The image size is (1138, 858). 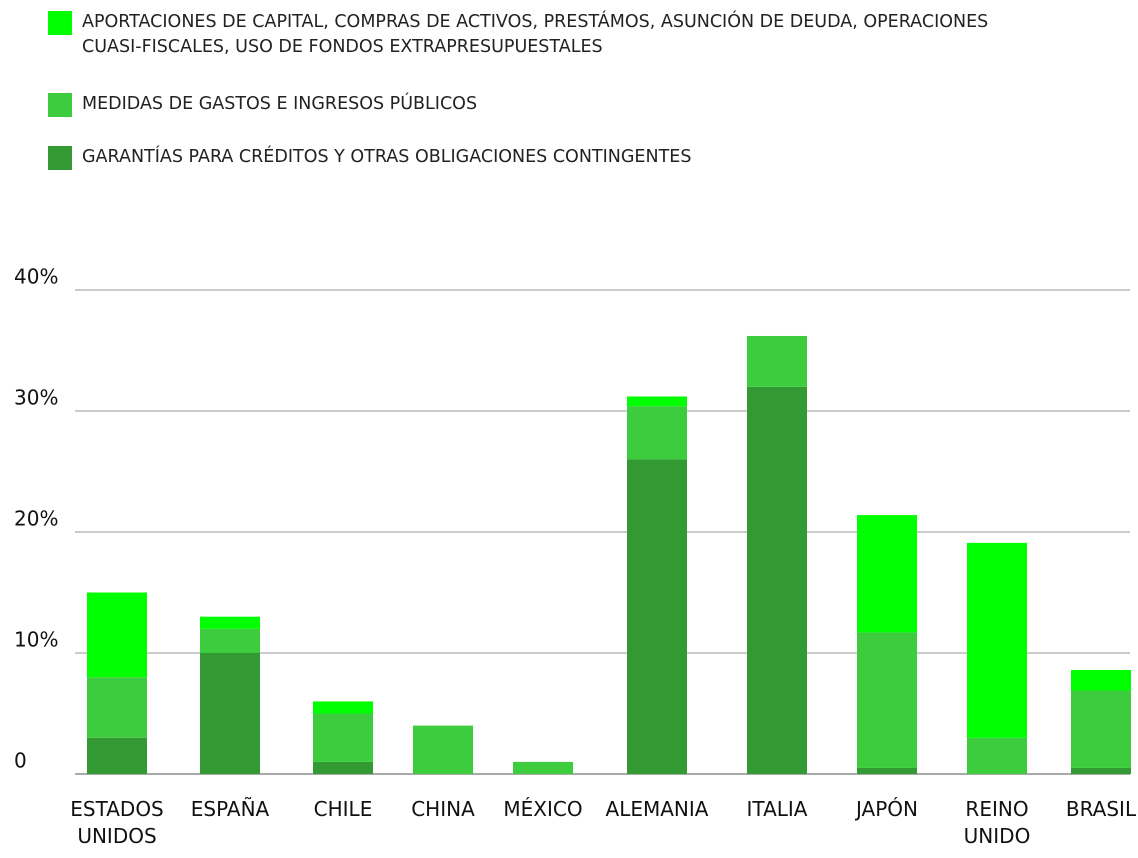 I want to click on y-tick-label: 30%, so click(x=36, y=398).